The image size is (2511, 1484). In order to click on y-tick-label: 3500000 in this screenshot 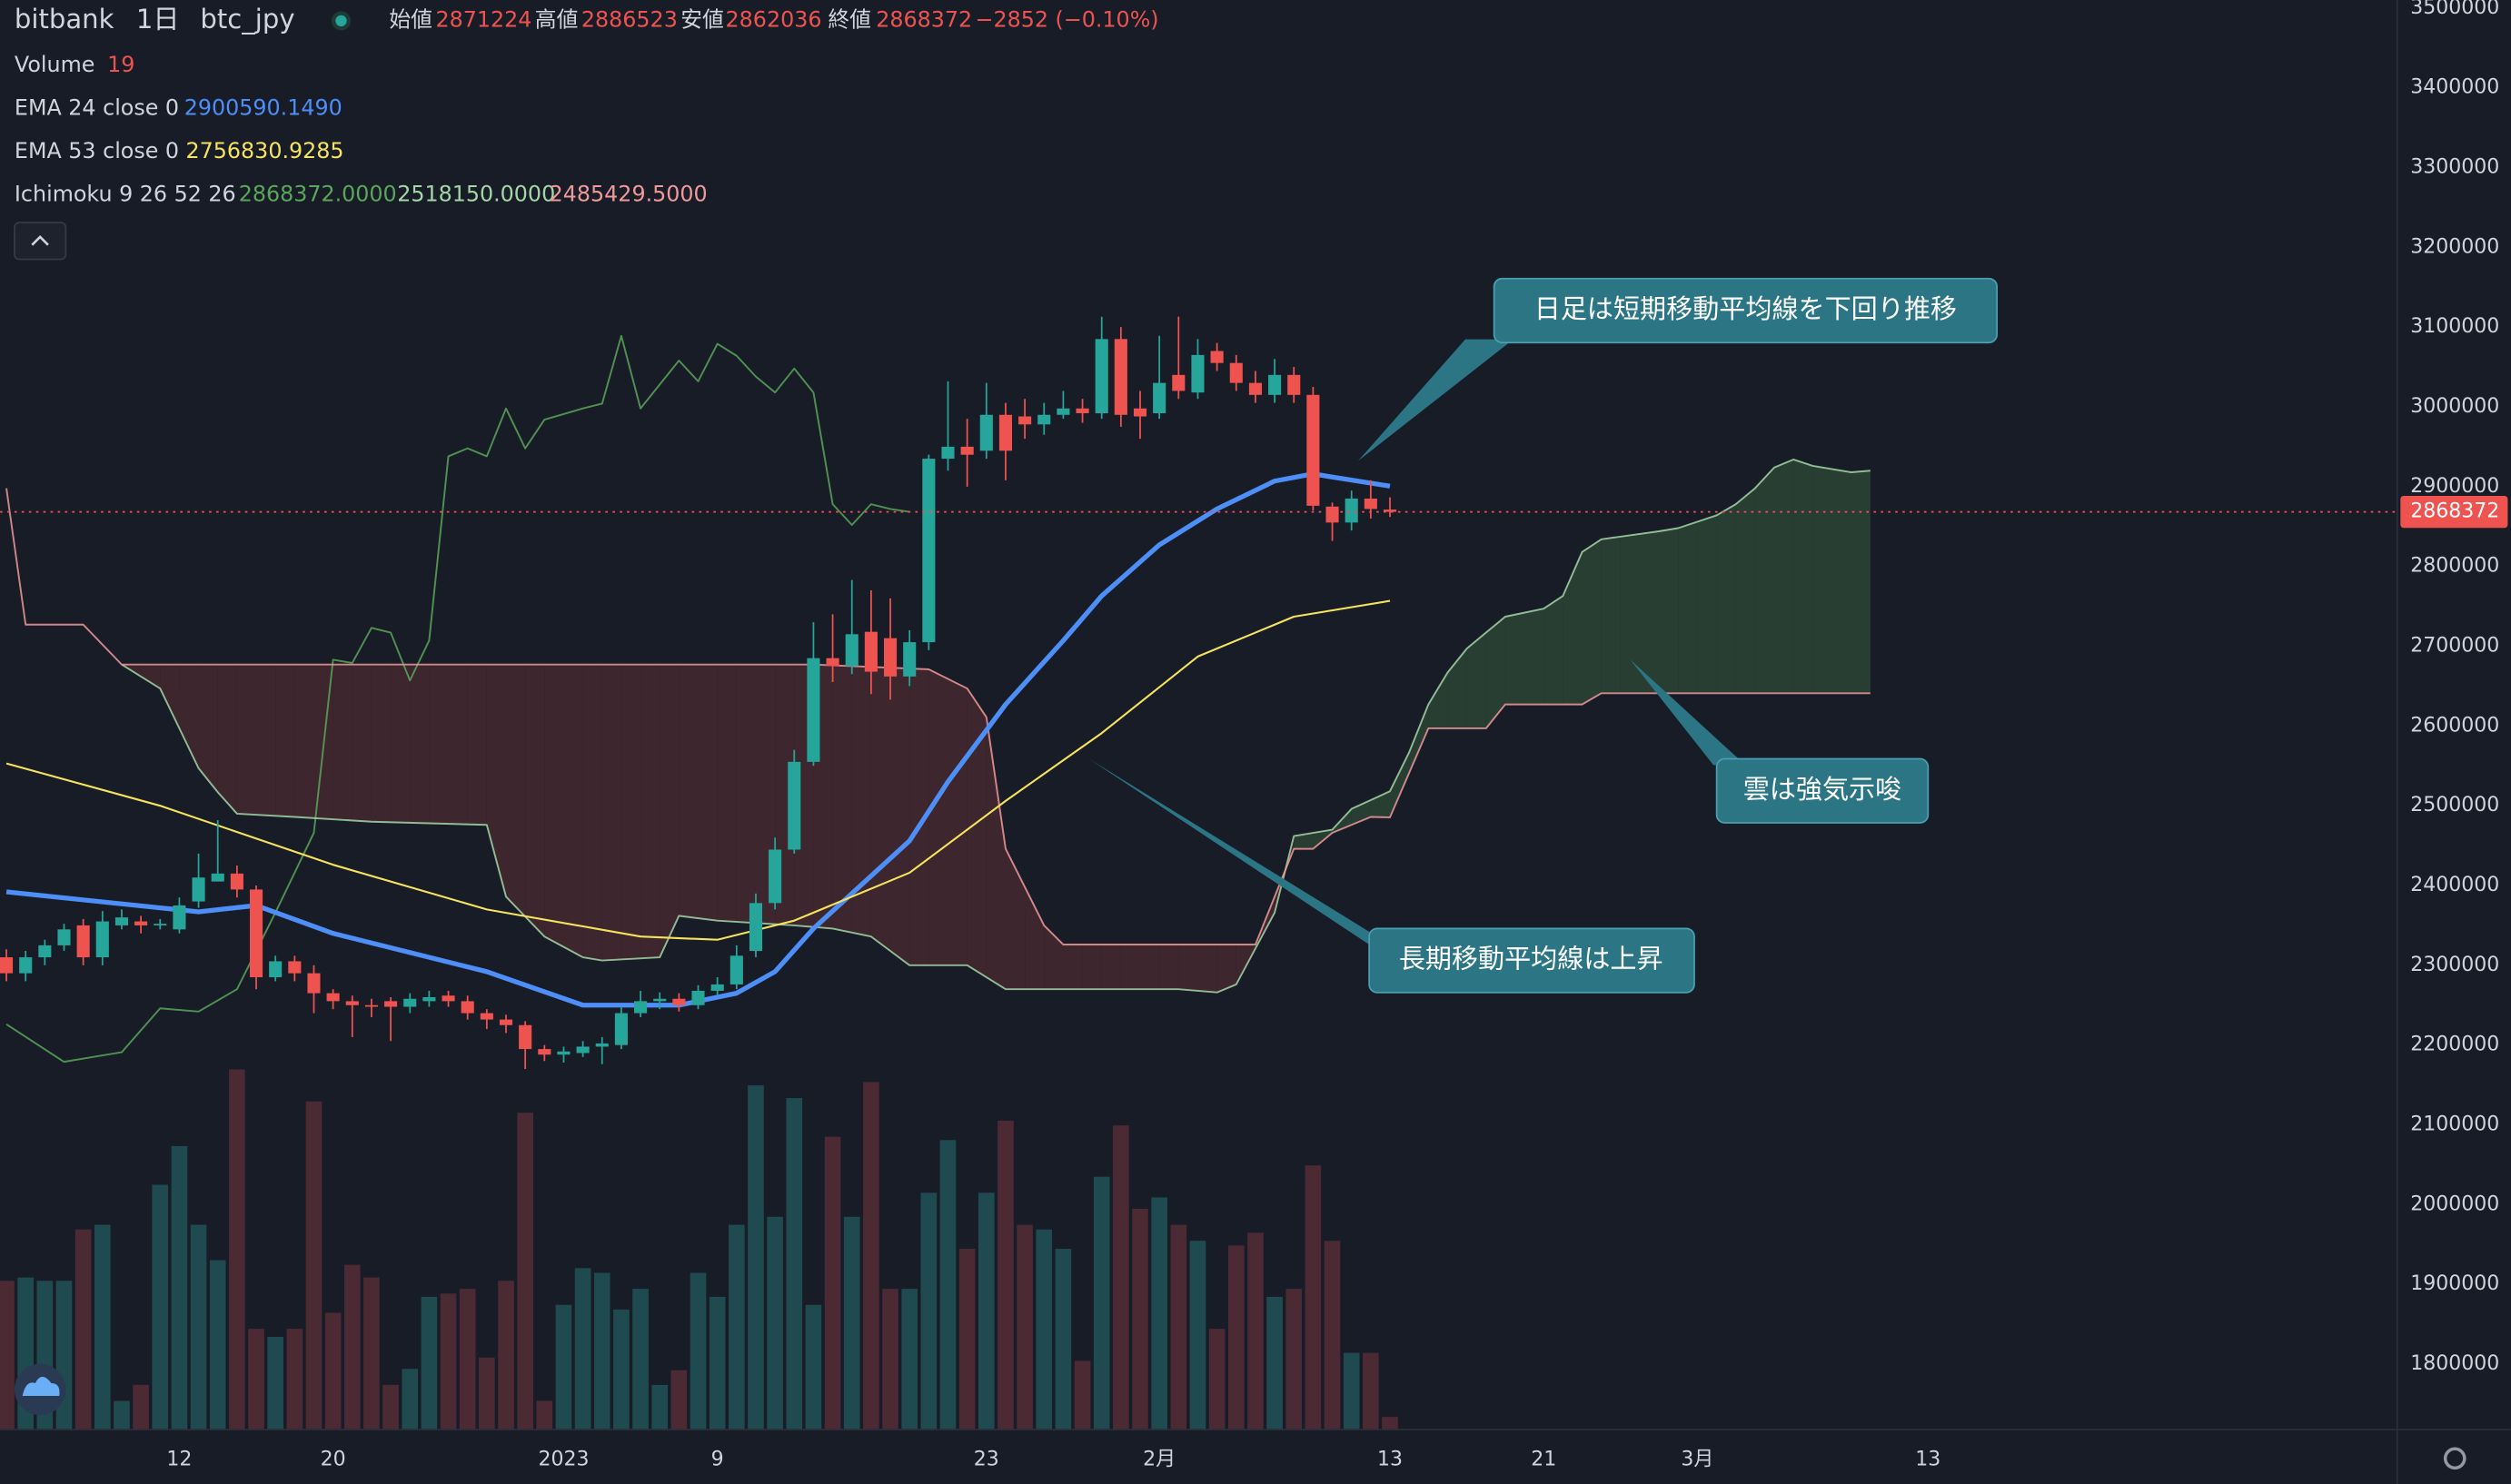, I will do `click(2454, 9)`.